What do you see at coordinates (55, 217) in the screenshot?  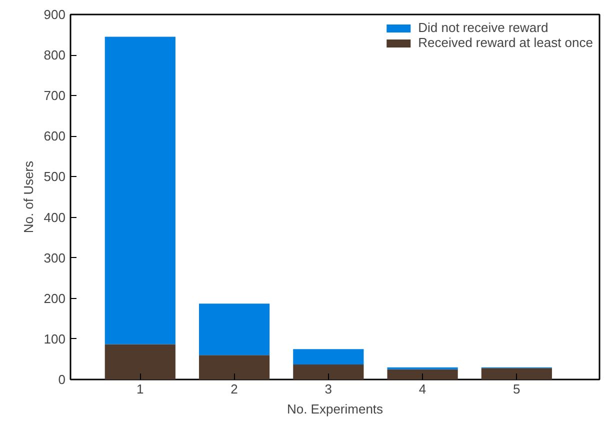 I see `y-tick-label: 400` at bounding box center [55, 217].